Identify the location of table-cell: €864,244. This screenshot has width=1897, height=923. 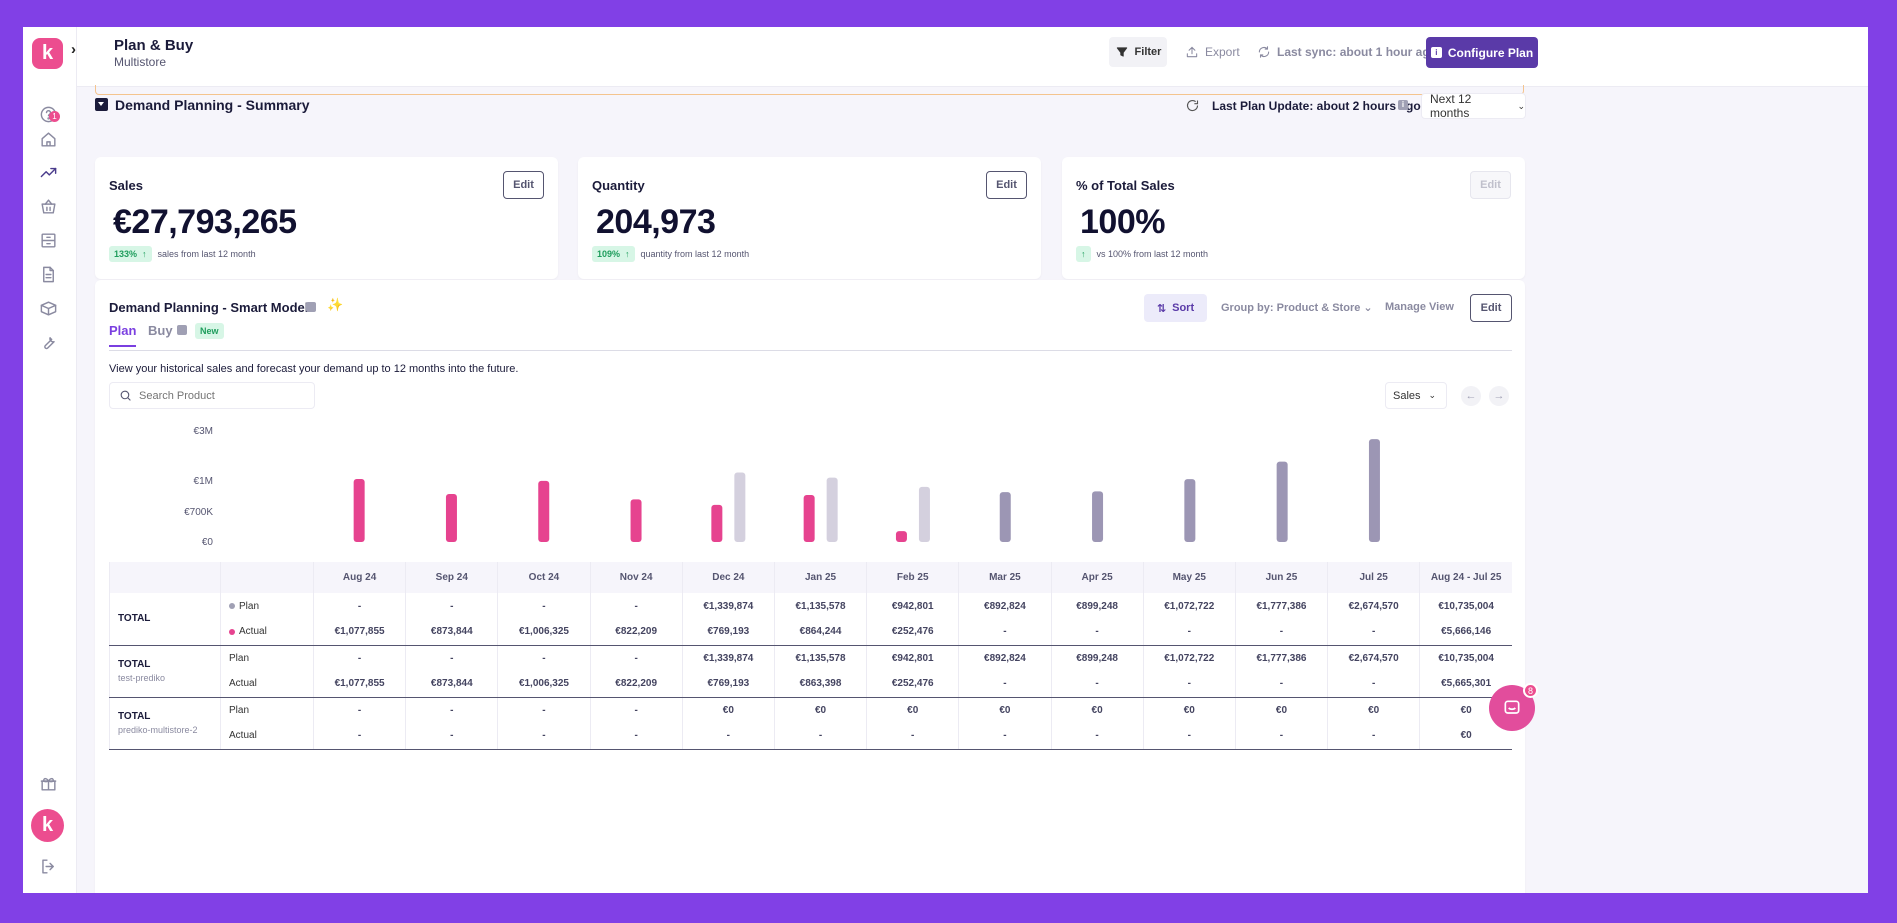
(820, 632).